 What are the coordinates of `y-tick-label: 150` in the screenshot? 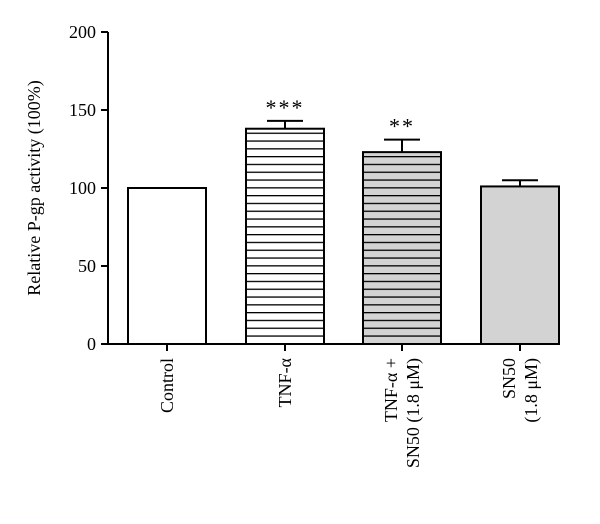 It's located at (82, 110).